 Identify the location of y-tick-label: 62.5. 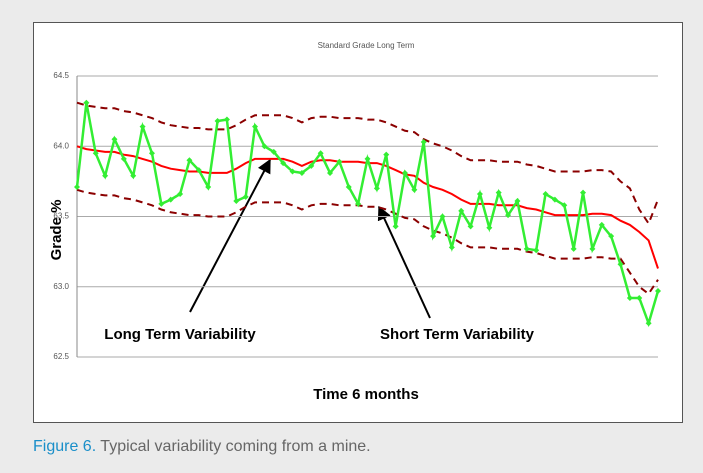
(61, 356).